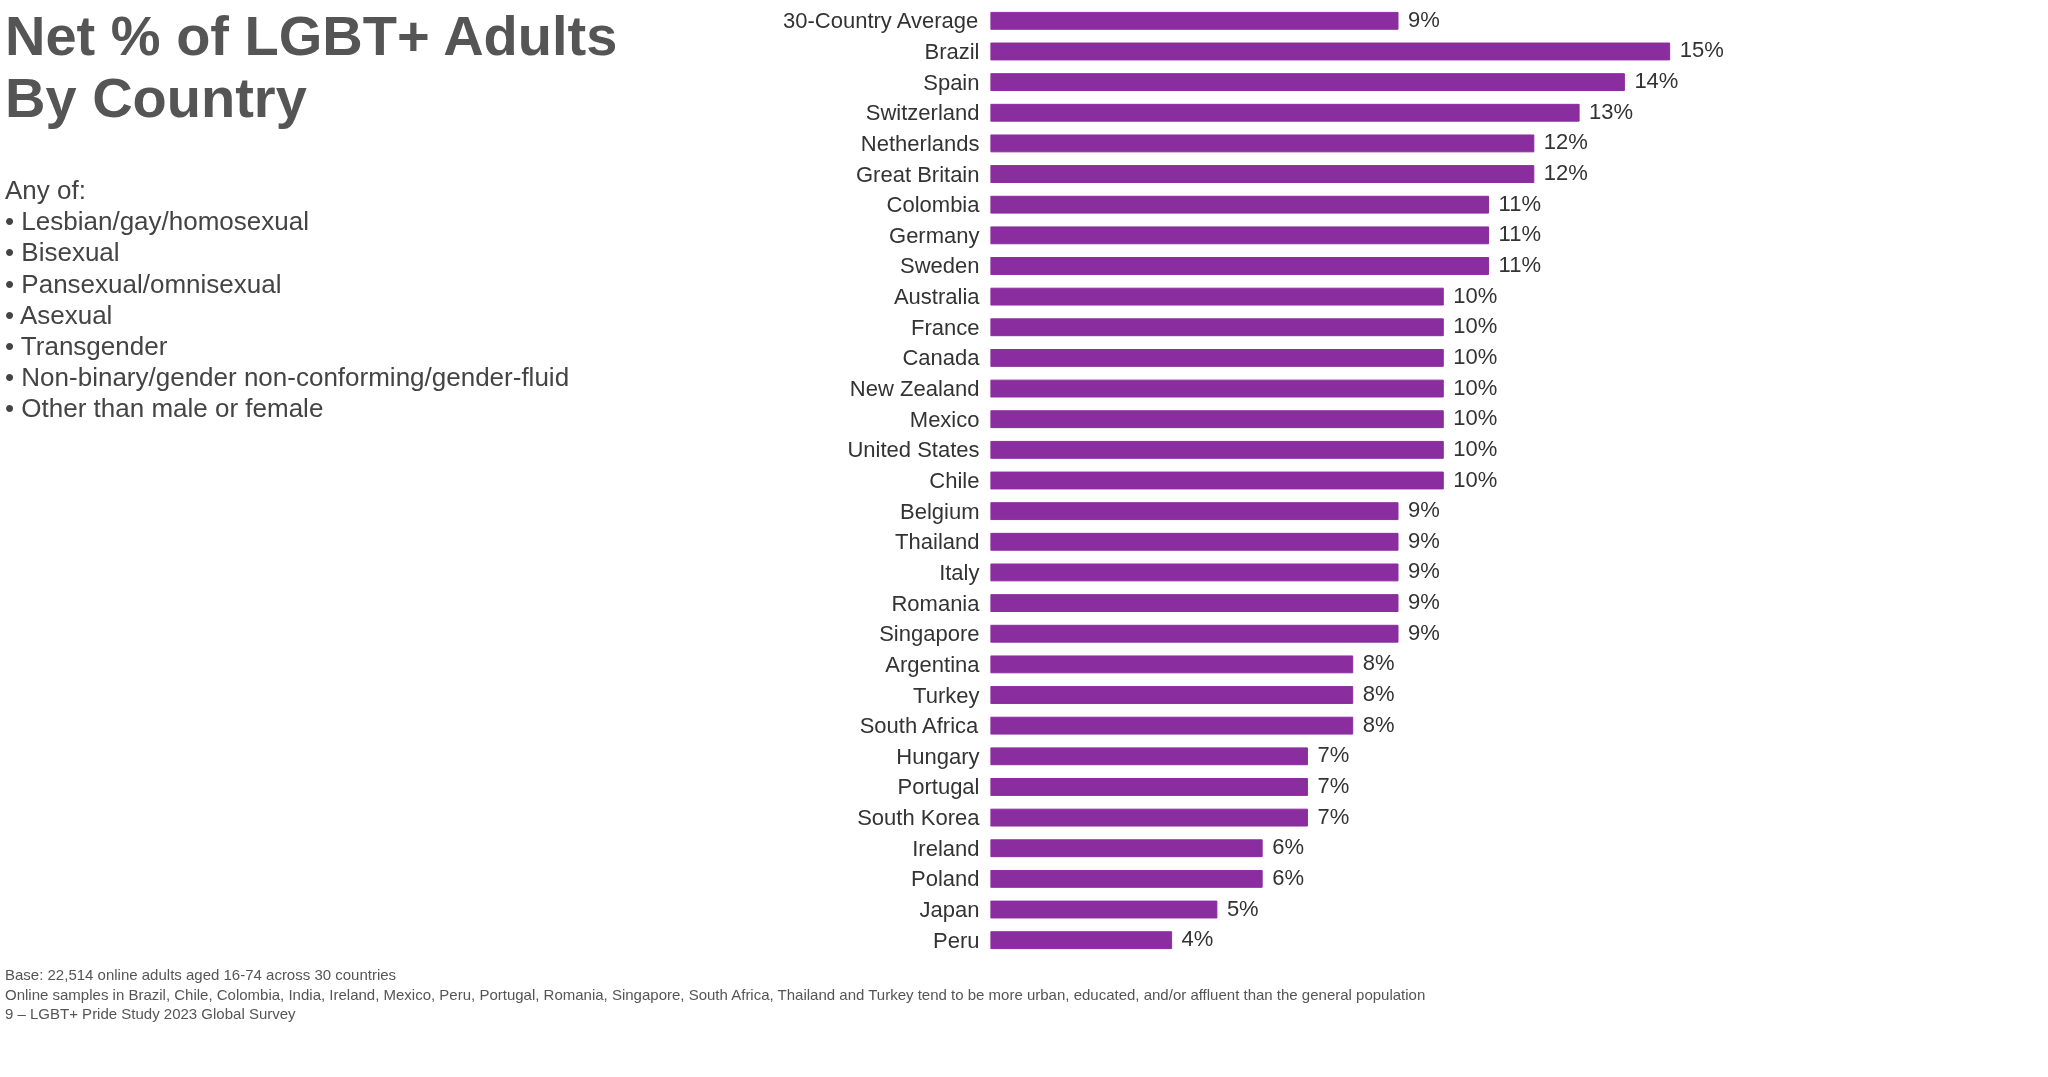 The image size is (2048, 1077). What do you see at coordinates (929, 634) in the screenshot?
I see `y-tick-label: Singapore` at bounding box center [929, 634].